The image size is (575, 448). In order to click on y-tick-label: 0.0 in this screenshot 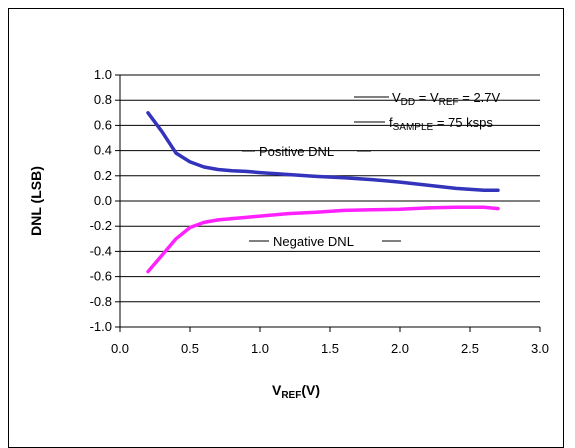, I will do `click(103, 200)`.